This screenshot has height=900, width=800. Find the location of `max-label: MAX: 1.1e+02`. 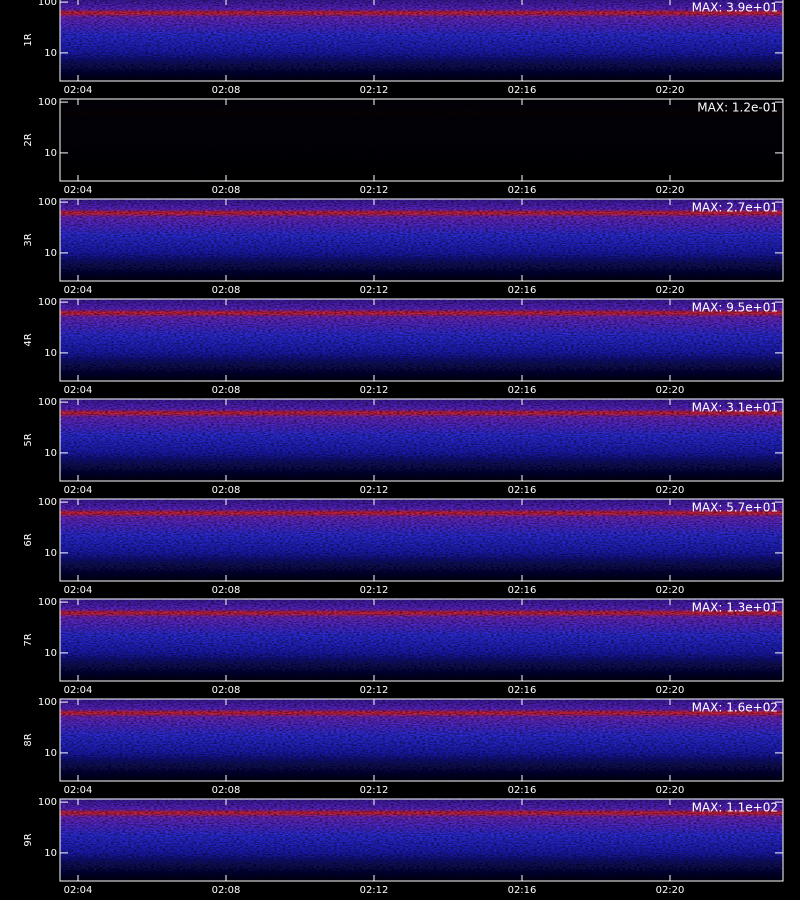

max-label: MAX: 1.1e+02 is located at coordinates (735, 808).